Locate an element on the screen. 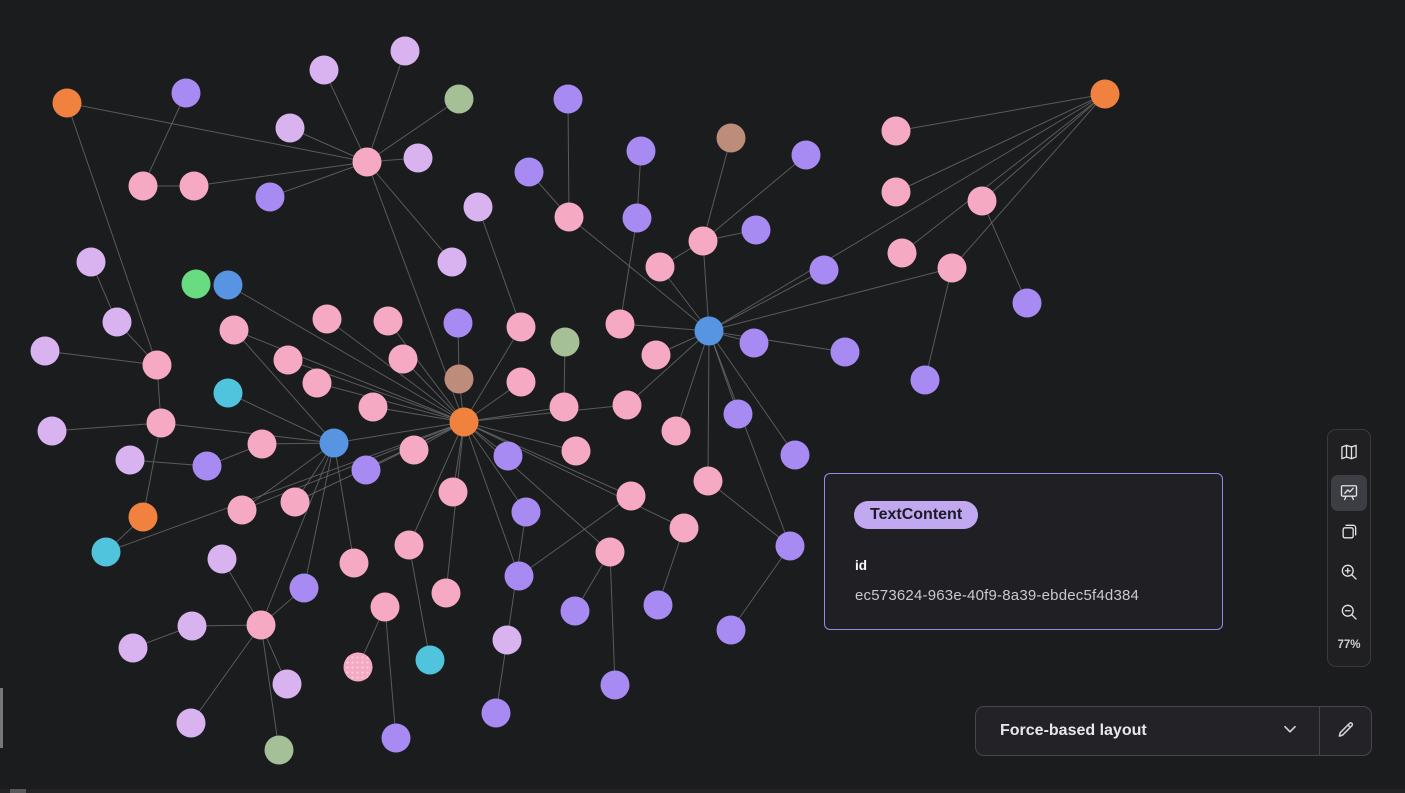 The image size is (1405, 793). node-label-badge: TextContent is located at coordinates (916, 515).